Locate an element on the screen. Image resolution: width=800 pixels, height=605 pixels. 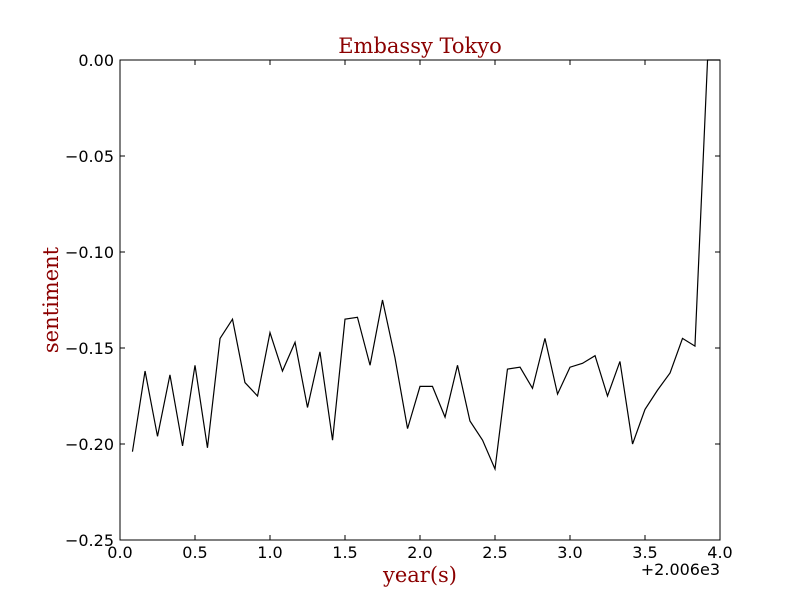
y-tick-label: −0.25 is located at coordinates (89, 540).